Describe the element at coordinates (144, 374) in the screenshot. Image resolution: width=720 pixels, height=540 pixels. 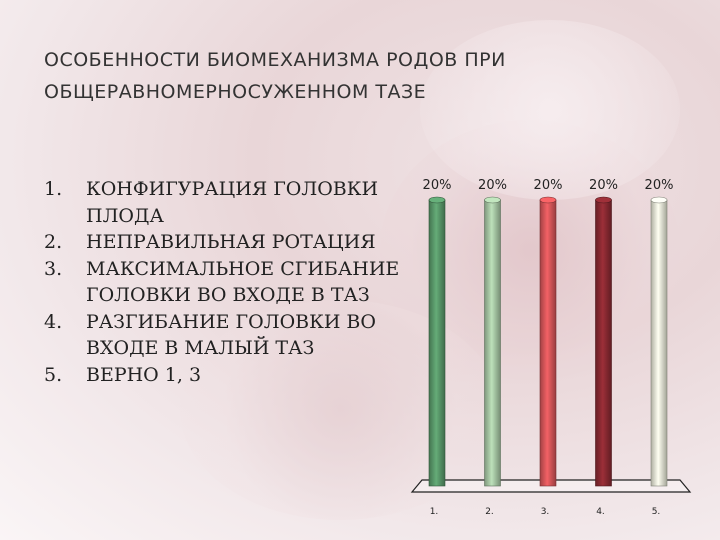
I see `option-text: ВЕРНО 1, 3` at that location.